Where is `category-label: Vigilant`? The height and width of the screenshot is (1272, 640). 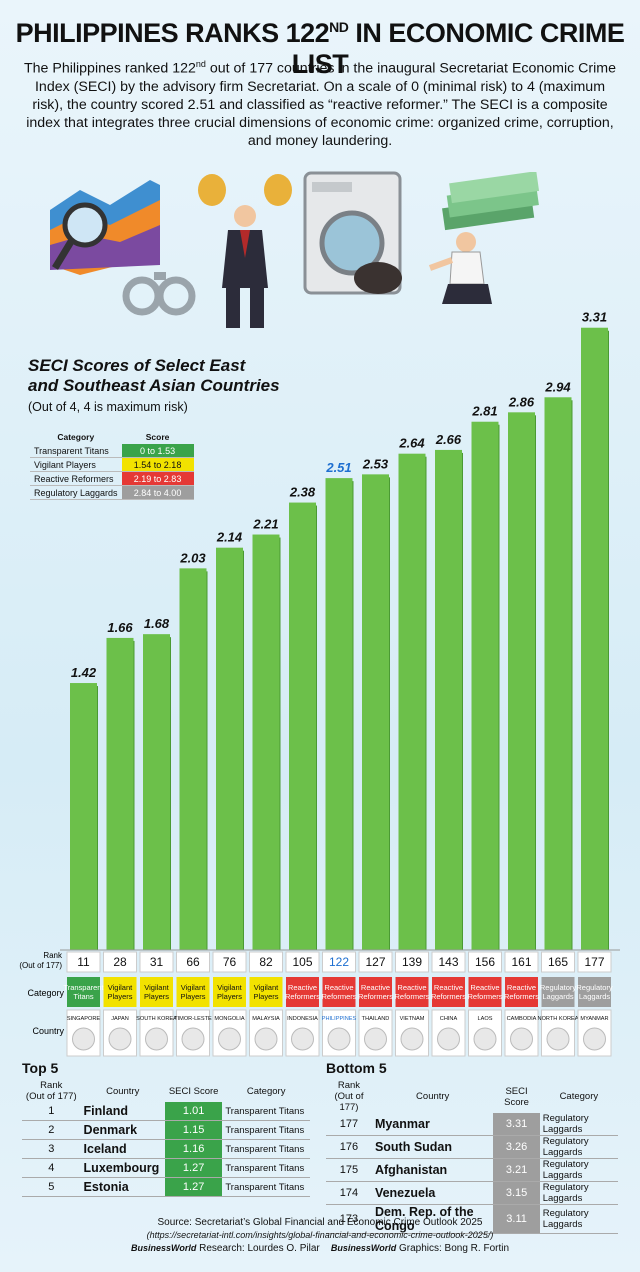
category-label: Vigilant is located at coordinates (229, 987).